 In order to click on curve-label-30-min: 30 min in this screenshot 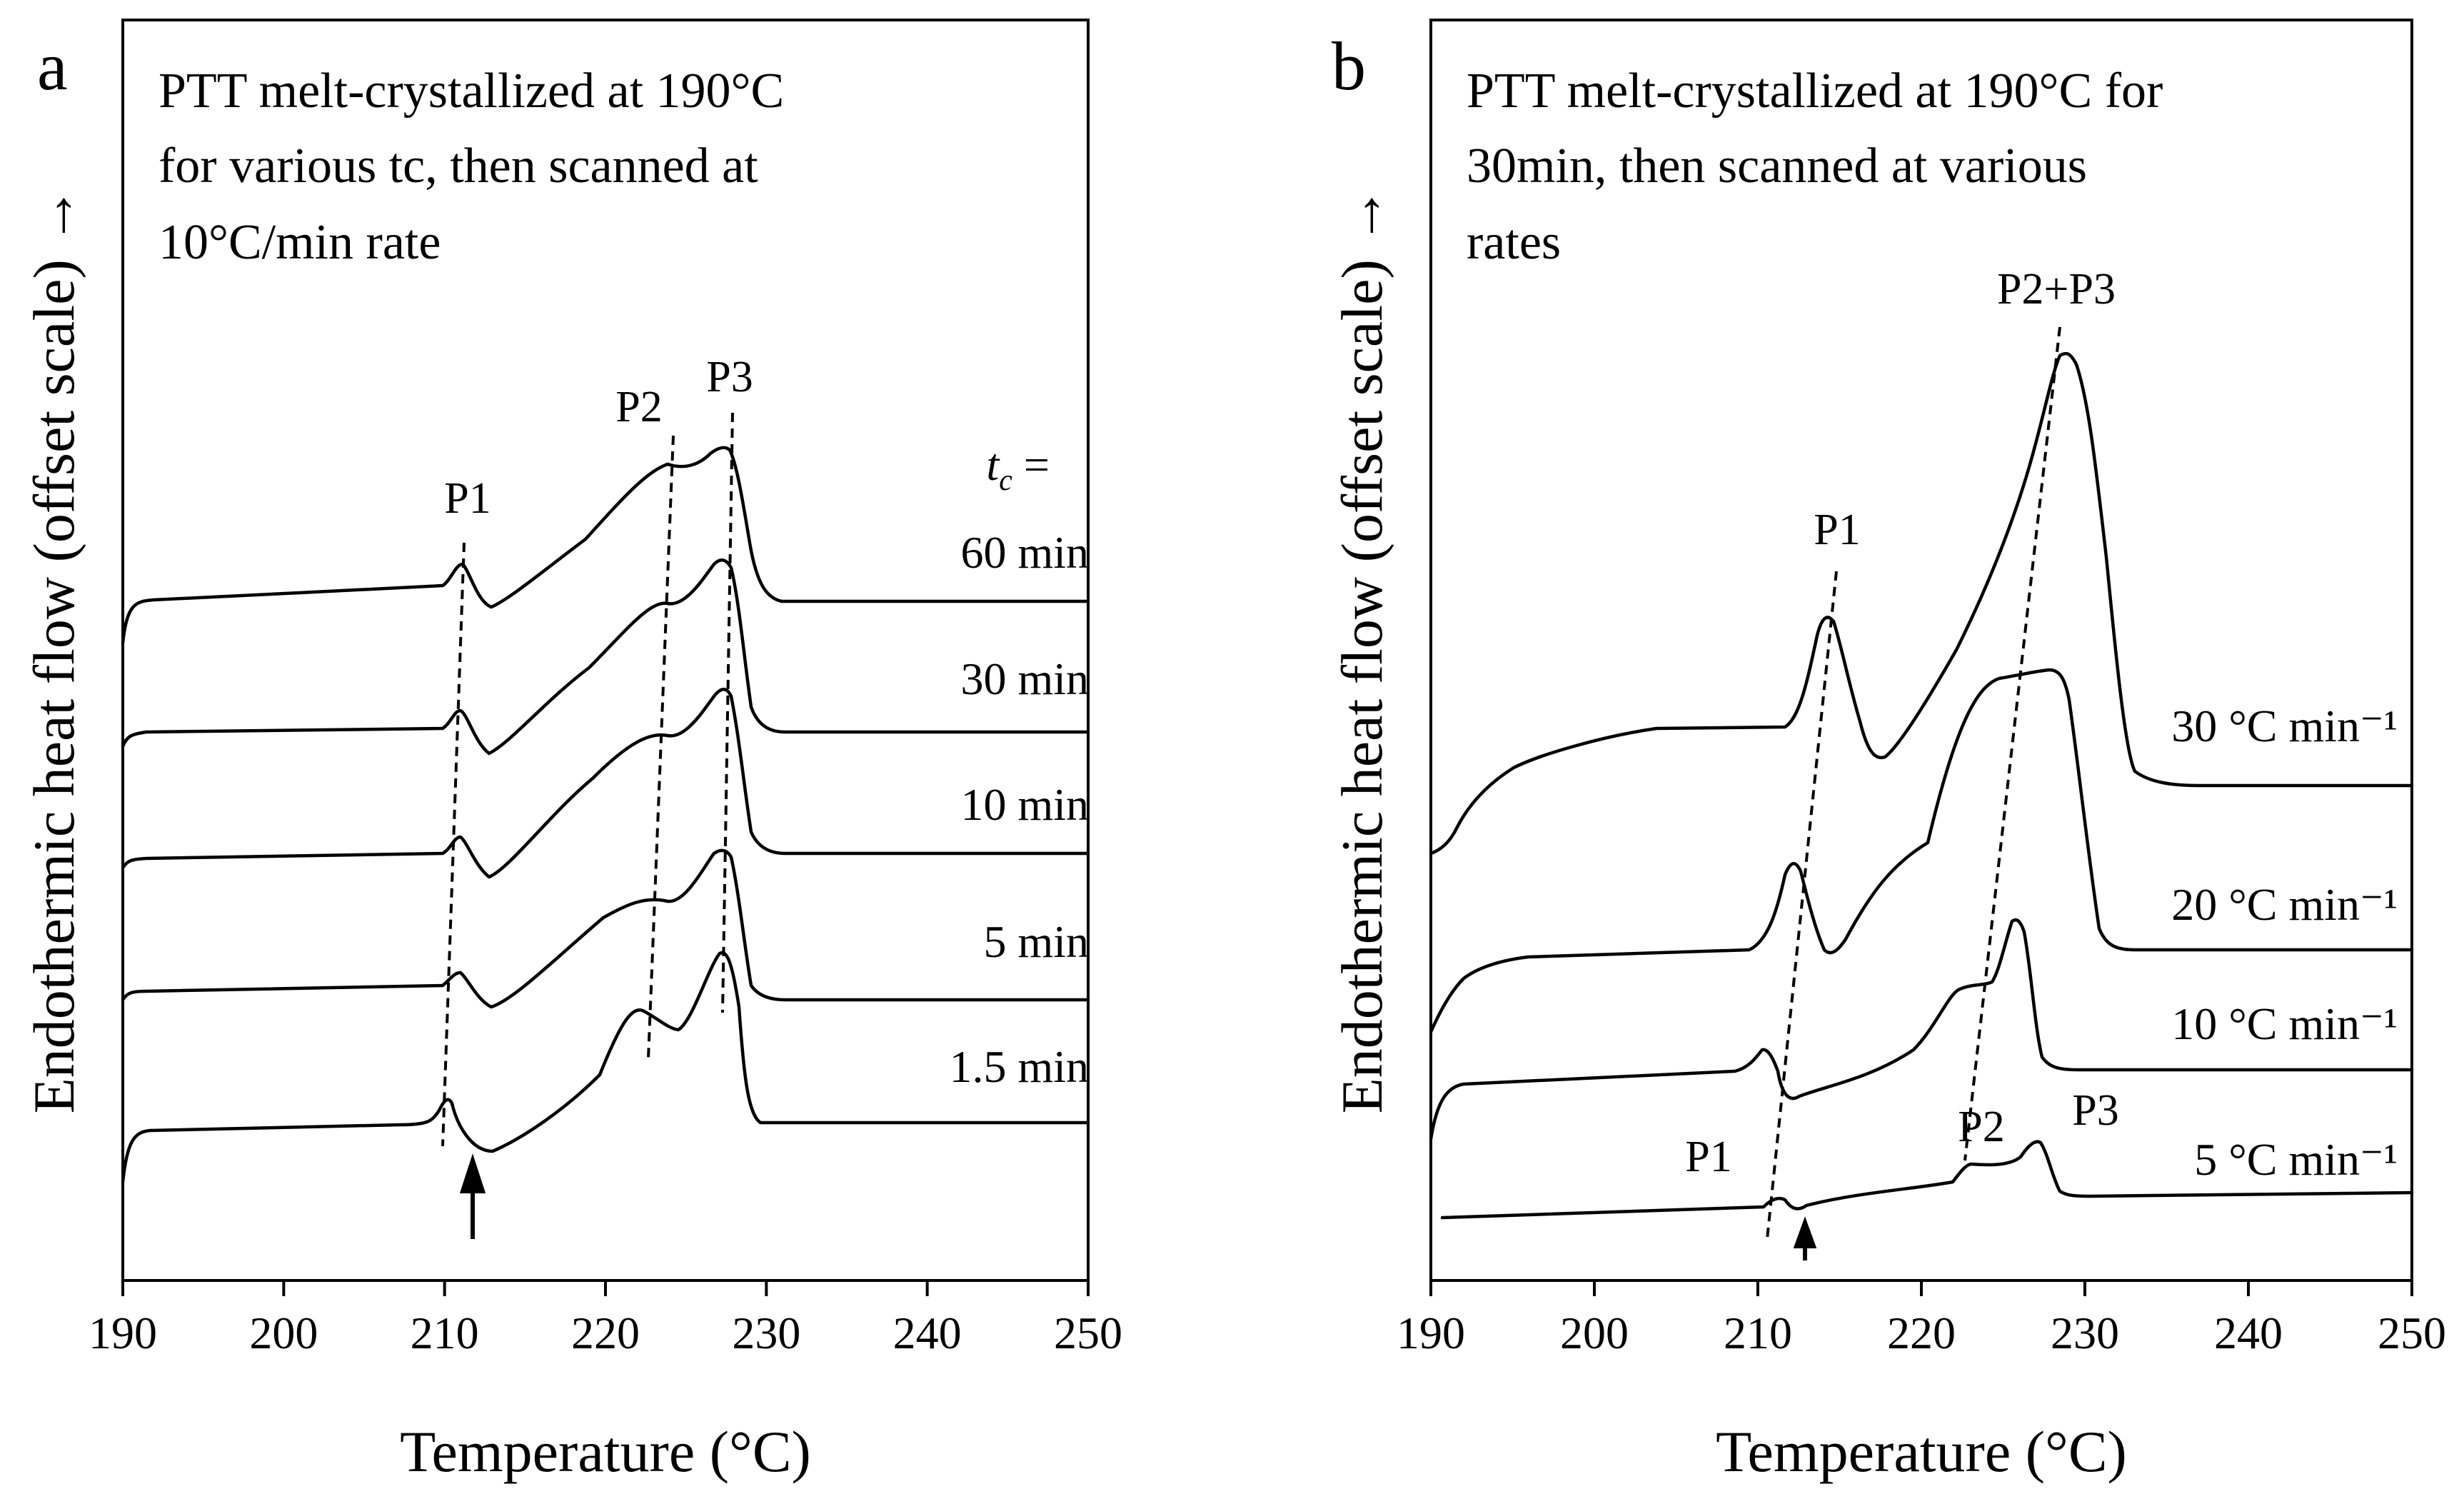, I will do `click(1024, 679)`.